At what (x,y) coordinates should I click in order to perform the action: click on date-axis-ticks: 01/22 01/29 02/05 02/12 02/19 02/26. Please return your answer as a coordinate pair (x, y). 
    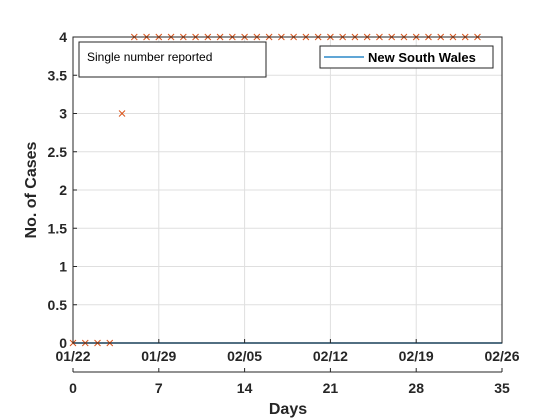
    Looking at the image, I should click on (287, 351).